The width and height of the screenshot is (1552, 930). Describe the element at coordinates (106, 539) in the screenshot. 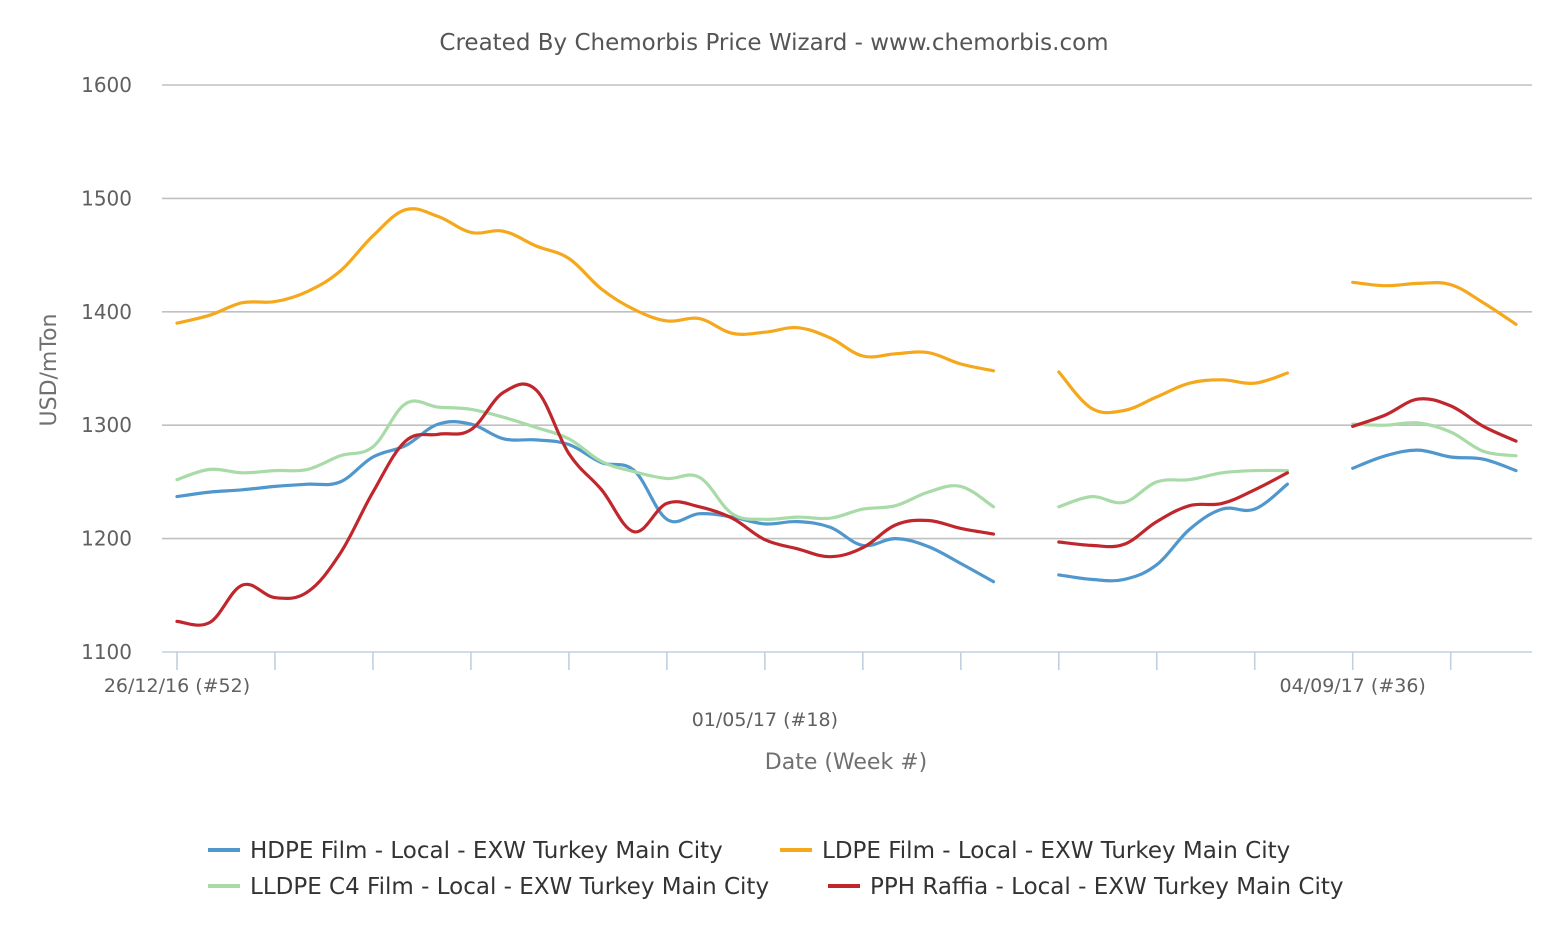

I see `y-tick-label: 1200` at that location.